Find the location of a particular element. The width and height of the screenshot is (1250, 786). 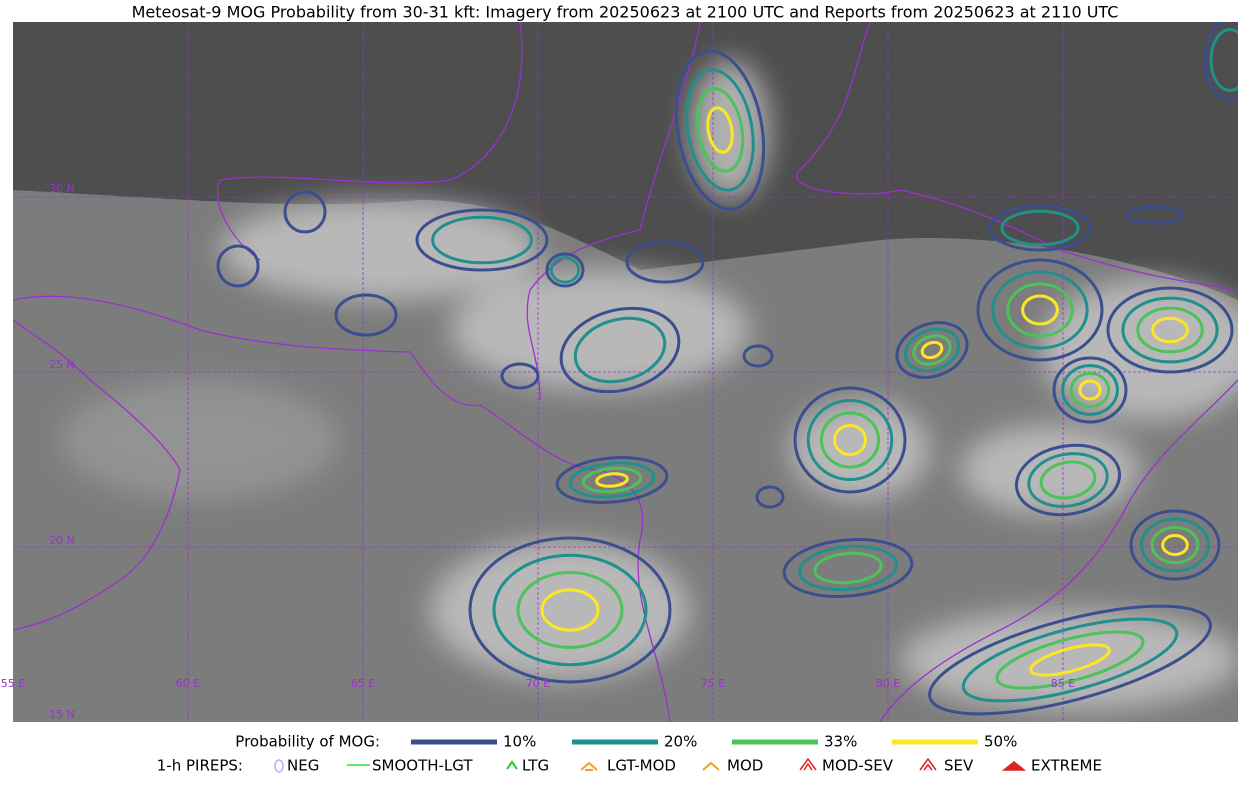

lat-label: 30 N is located at coordinates (62, 188).